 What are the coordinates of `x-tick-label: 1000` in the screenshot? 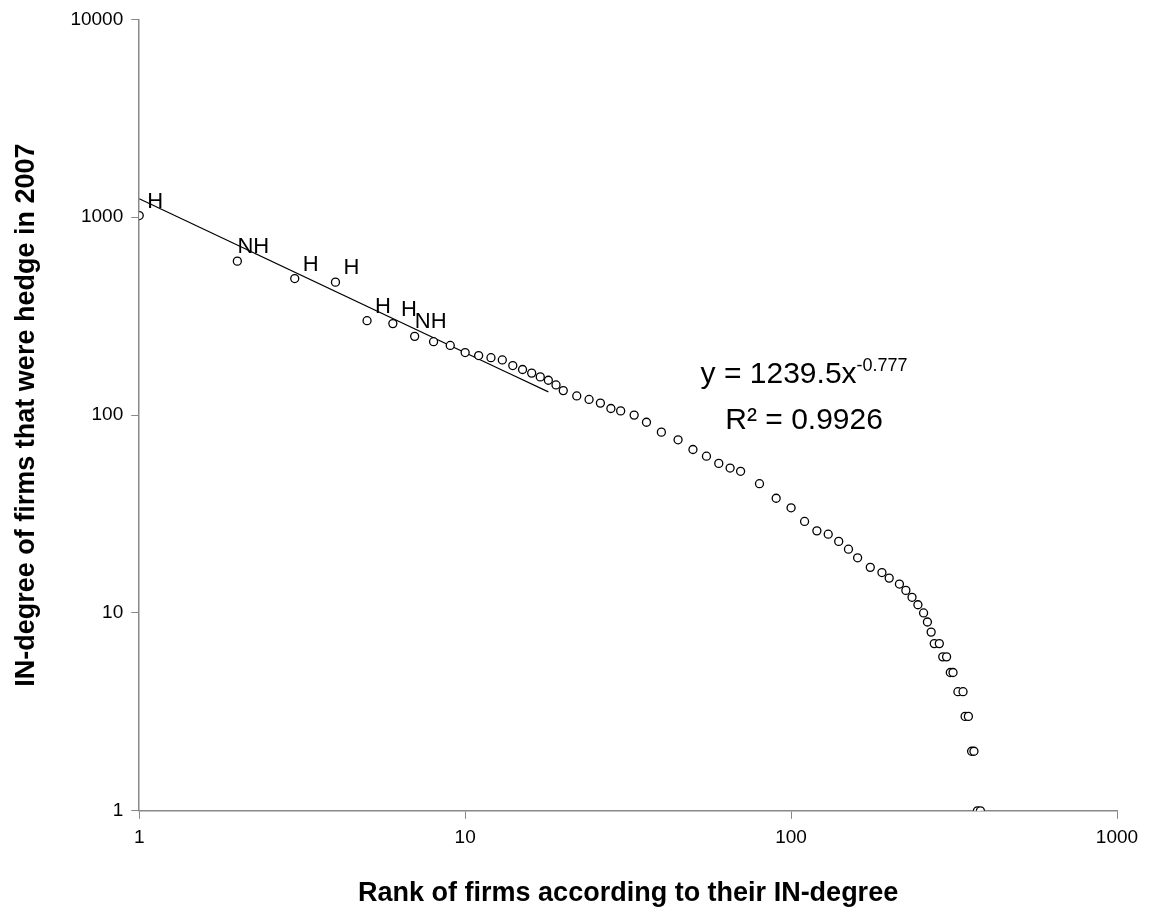 It's located at (1117, 837).